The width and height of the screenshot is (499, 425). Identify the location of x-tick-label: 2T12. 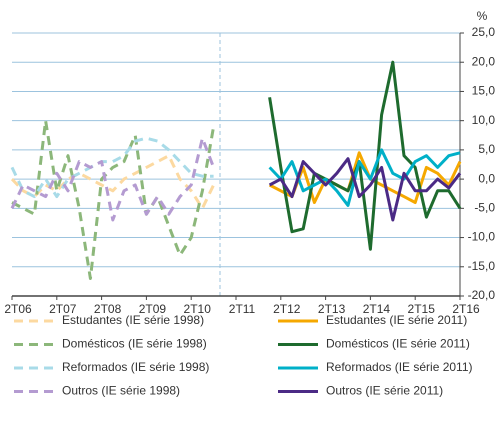
(287, 309).